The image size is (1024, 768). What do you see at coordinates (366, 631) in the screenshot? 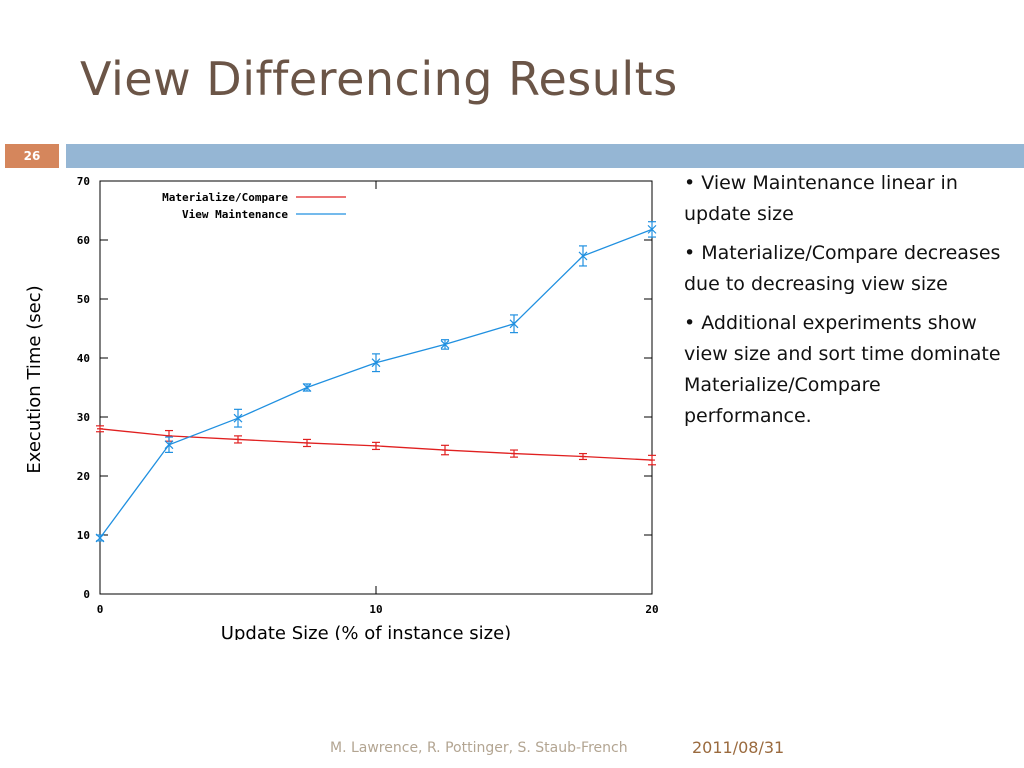
I see `x-axis-label: Update Size (% of instance size)` at bounding box center [366, 631].